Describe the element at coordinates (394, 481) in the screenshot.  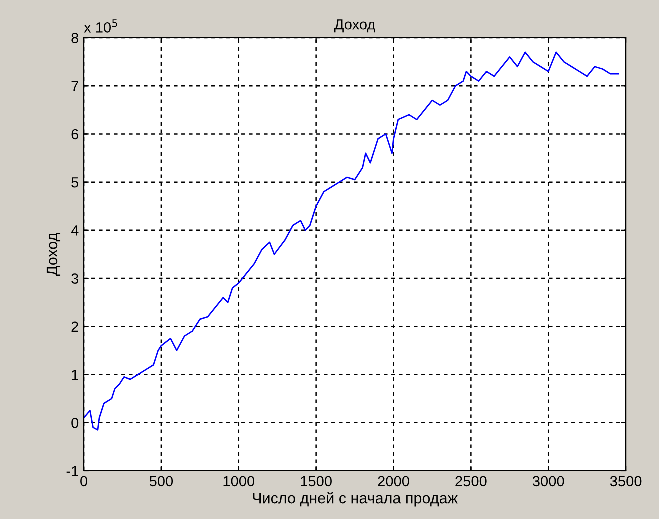
I see `x-tick-label: 2000` at that location.